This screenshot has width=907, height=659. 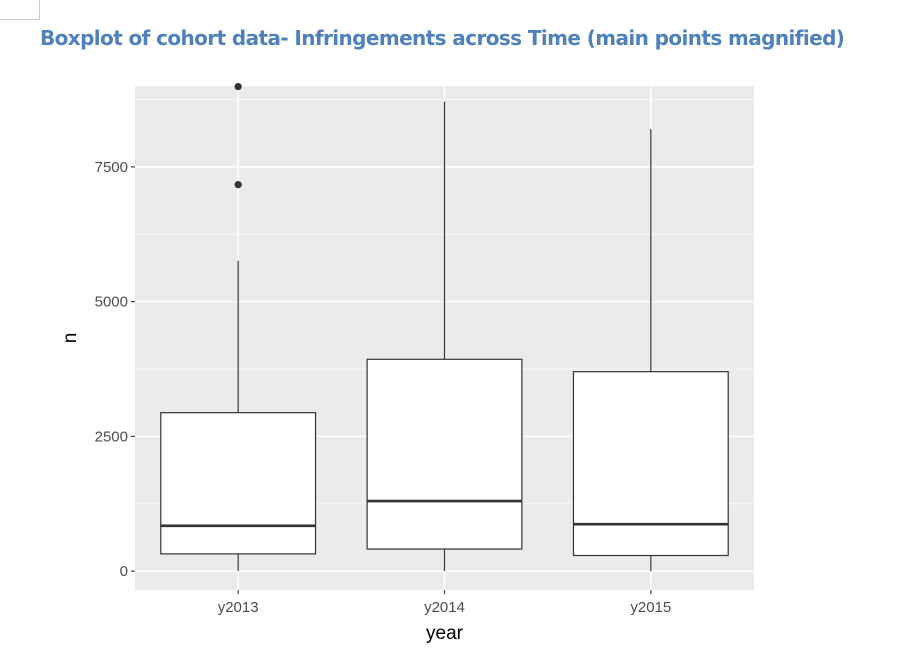 What do you see at coordinates (111, 302) in the screenshot?
I see `y-tick-label: 5000` at bounding box center [111, 302].